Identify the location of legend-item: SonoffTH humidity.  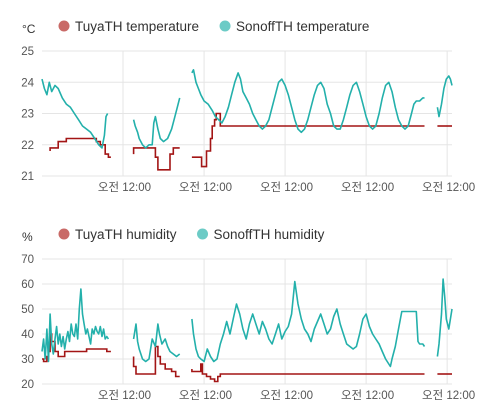
(261, 234).